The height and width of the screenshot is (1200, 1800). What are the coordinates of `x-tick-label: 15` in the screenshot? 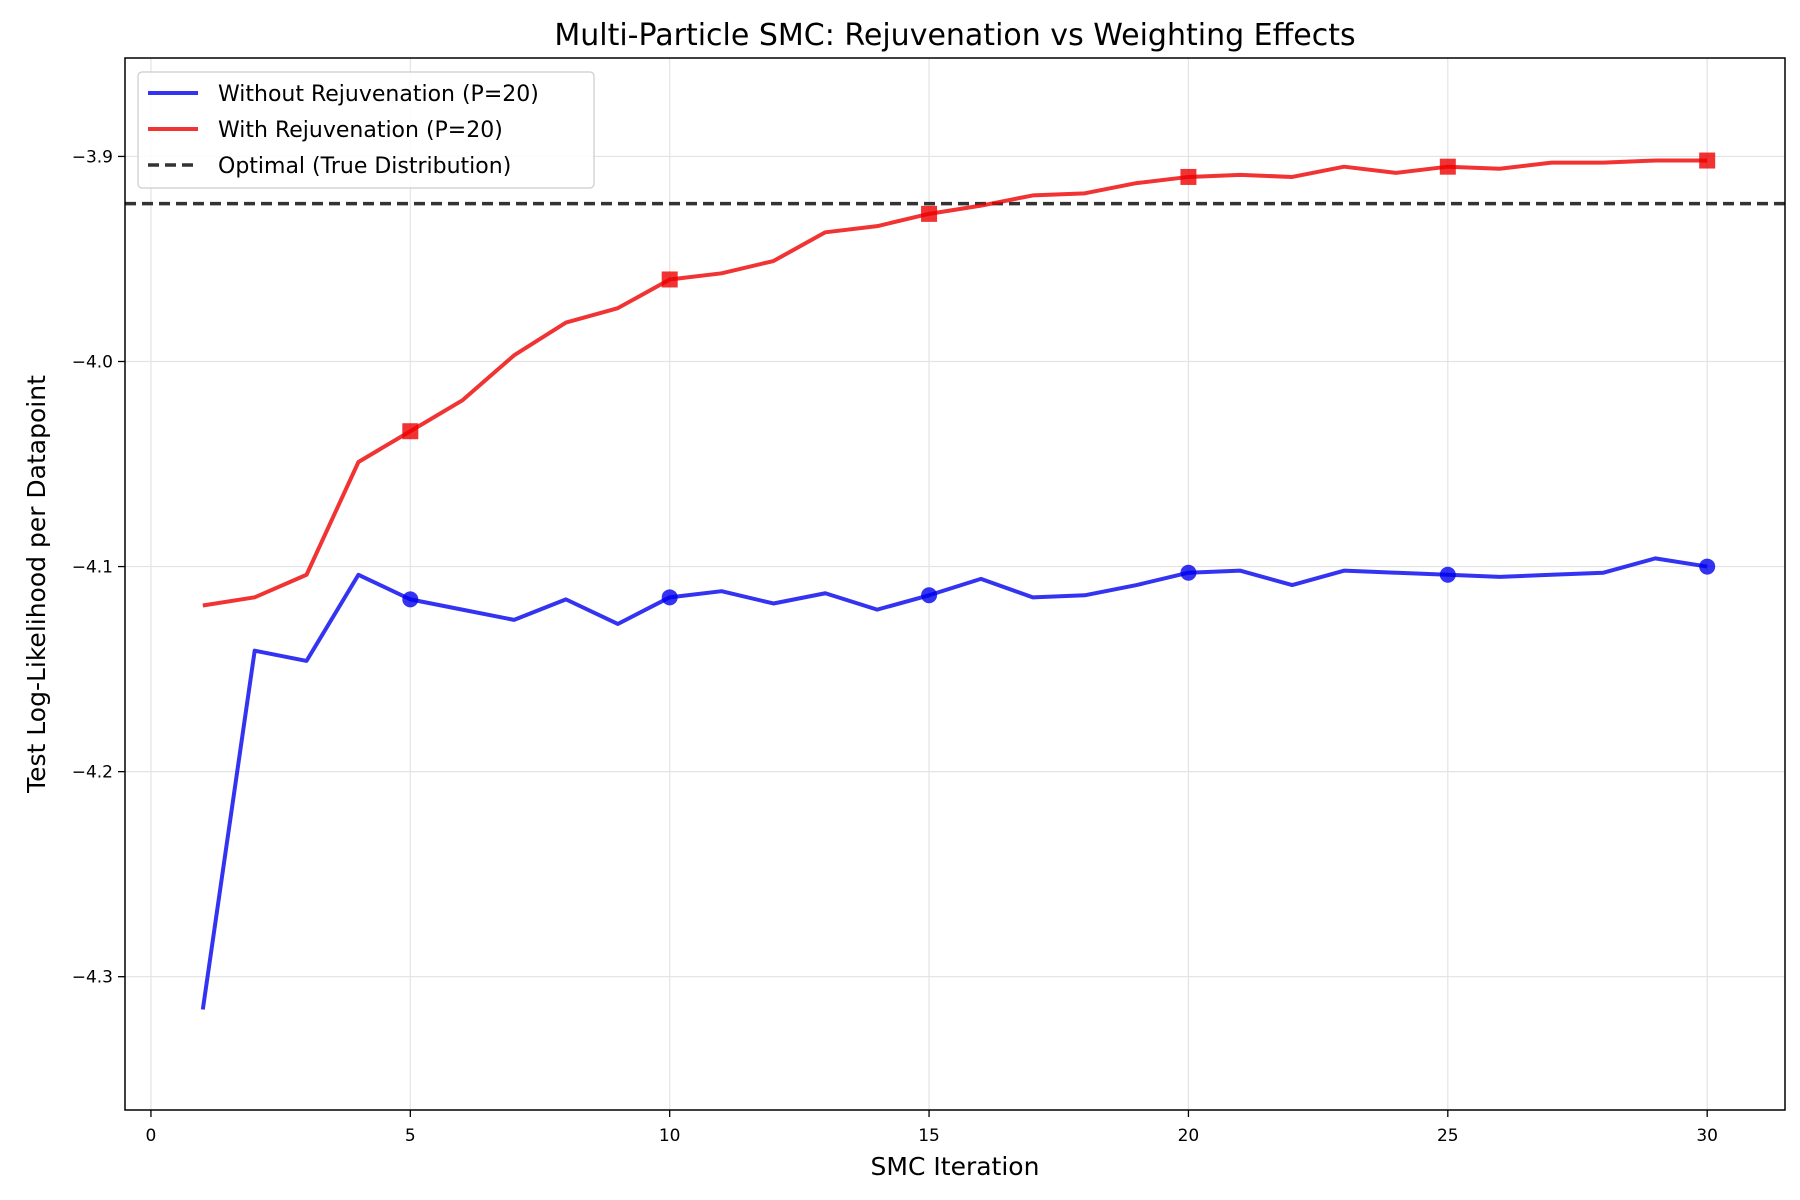 It's located at (929, 1136).